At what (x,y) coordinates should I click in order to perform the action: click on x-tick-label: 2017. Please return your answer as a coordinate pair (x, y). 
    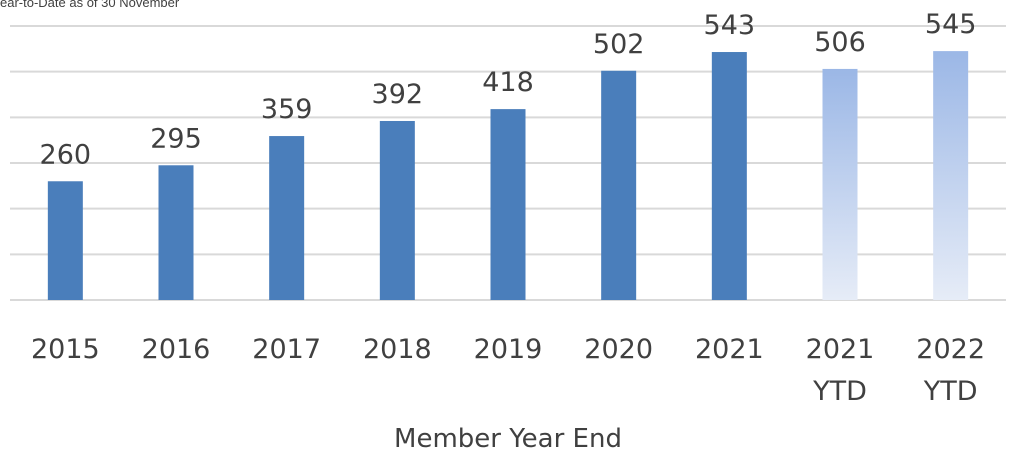
    Looking at the image, I should click on (286, 349).